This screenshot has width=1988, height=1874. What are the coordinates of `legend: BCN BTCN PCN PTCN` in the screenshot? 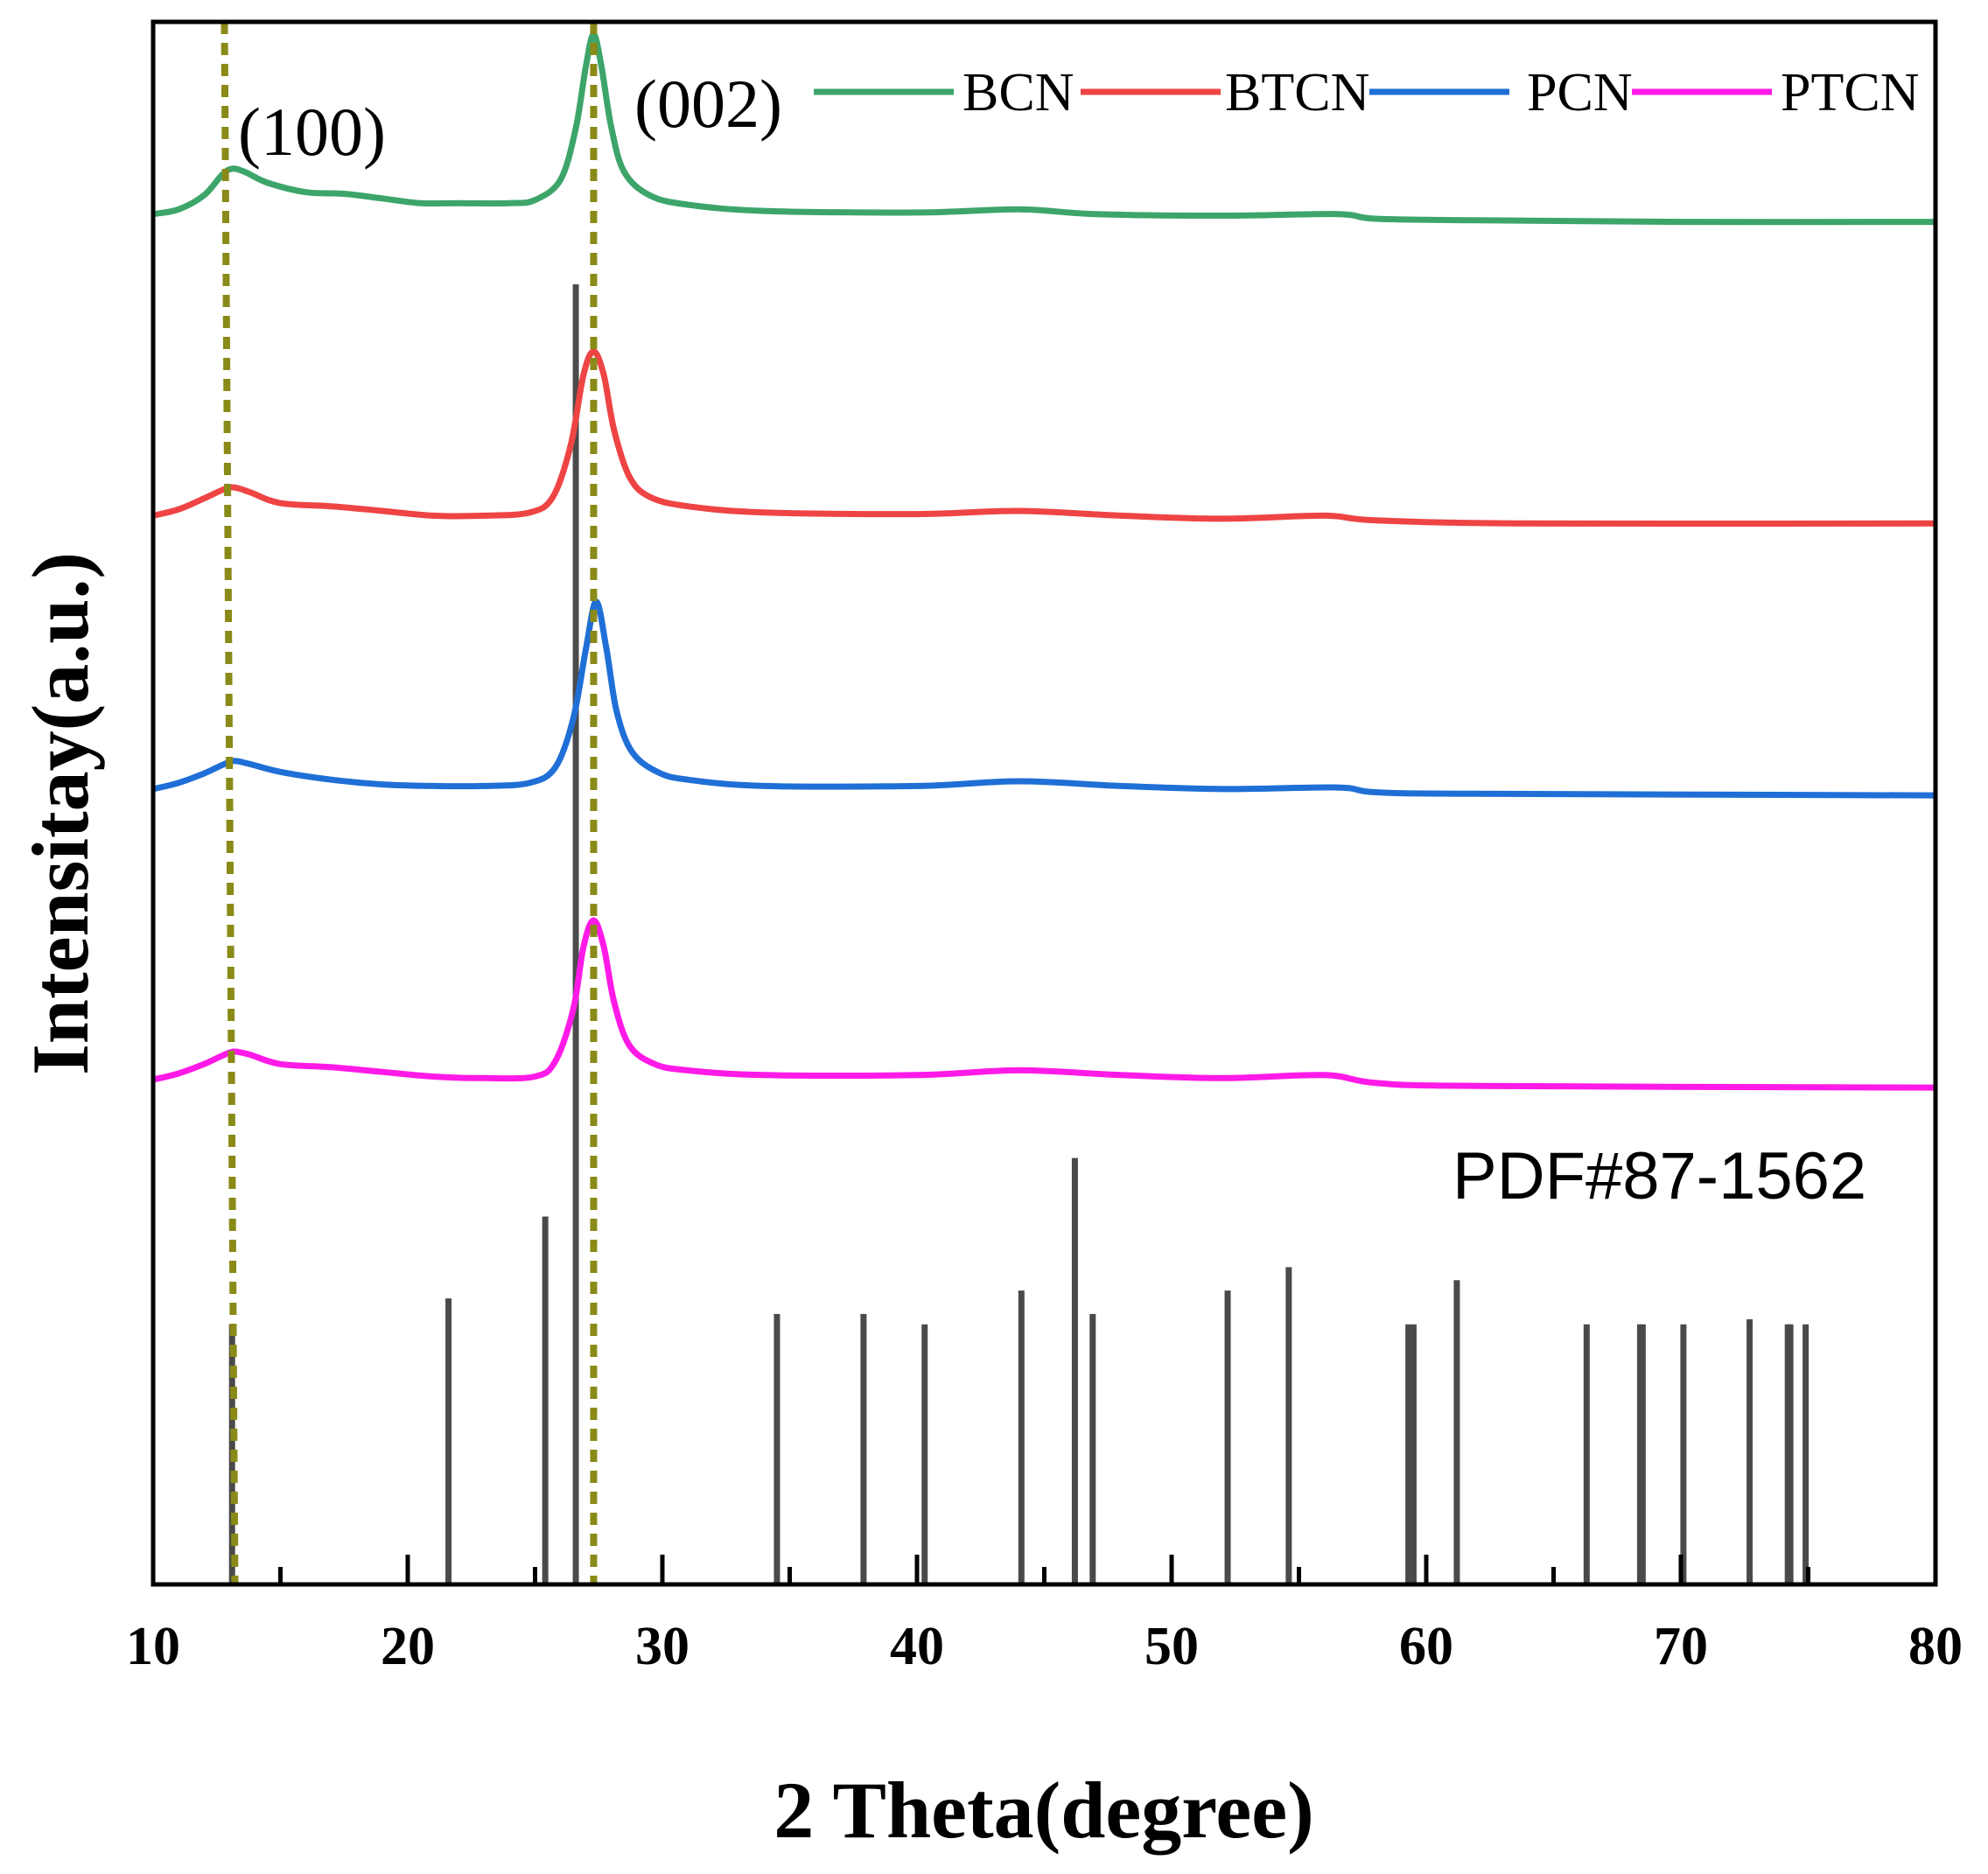 It's located at (1366, 92).